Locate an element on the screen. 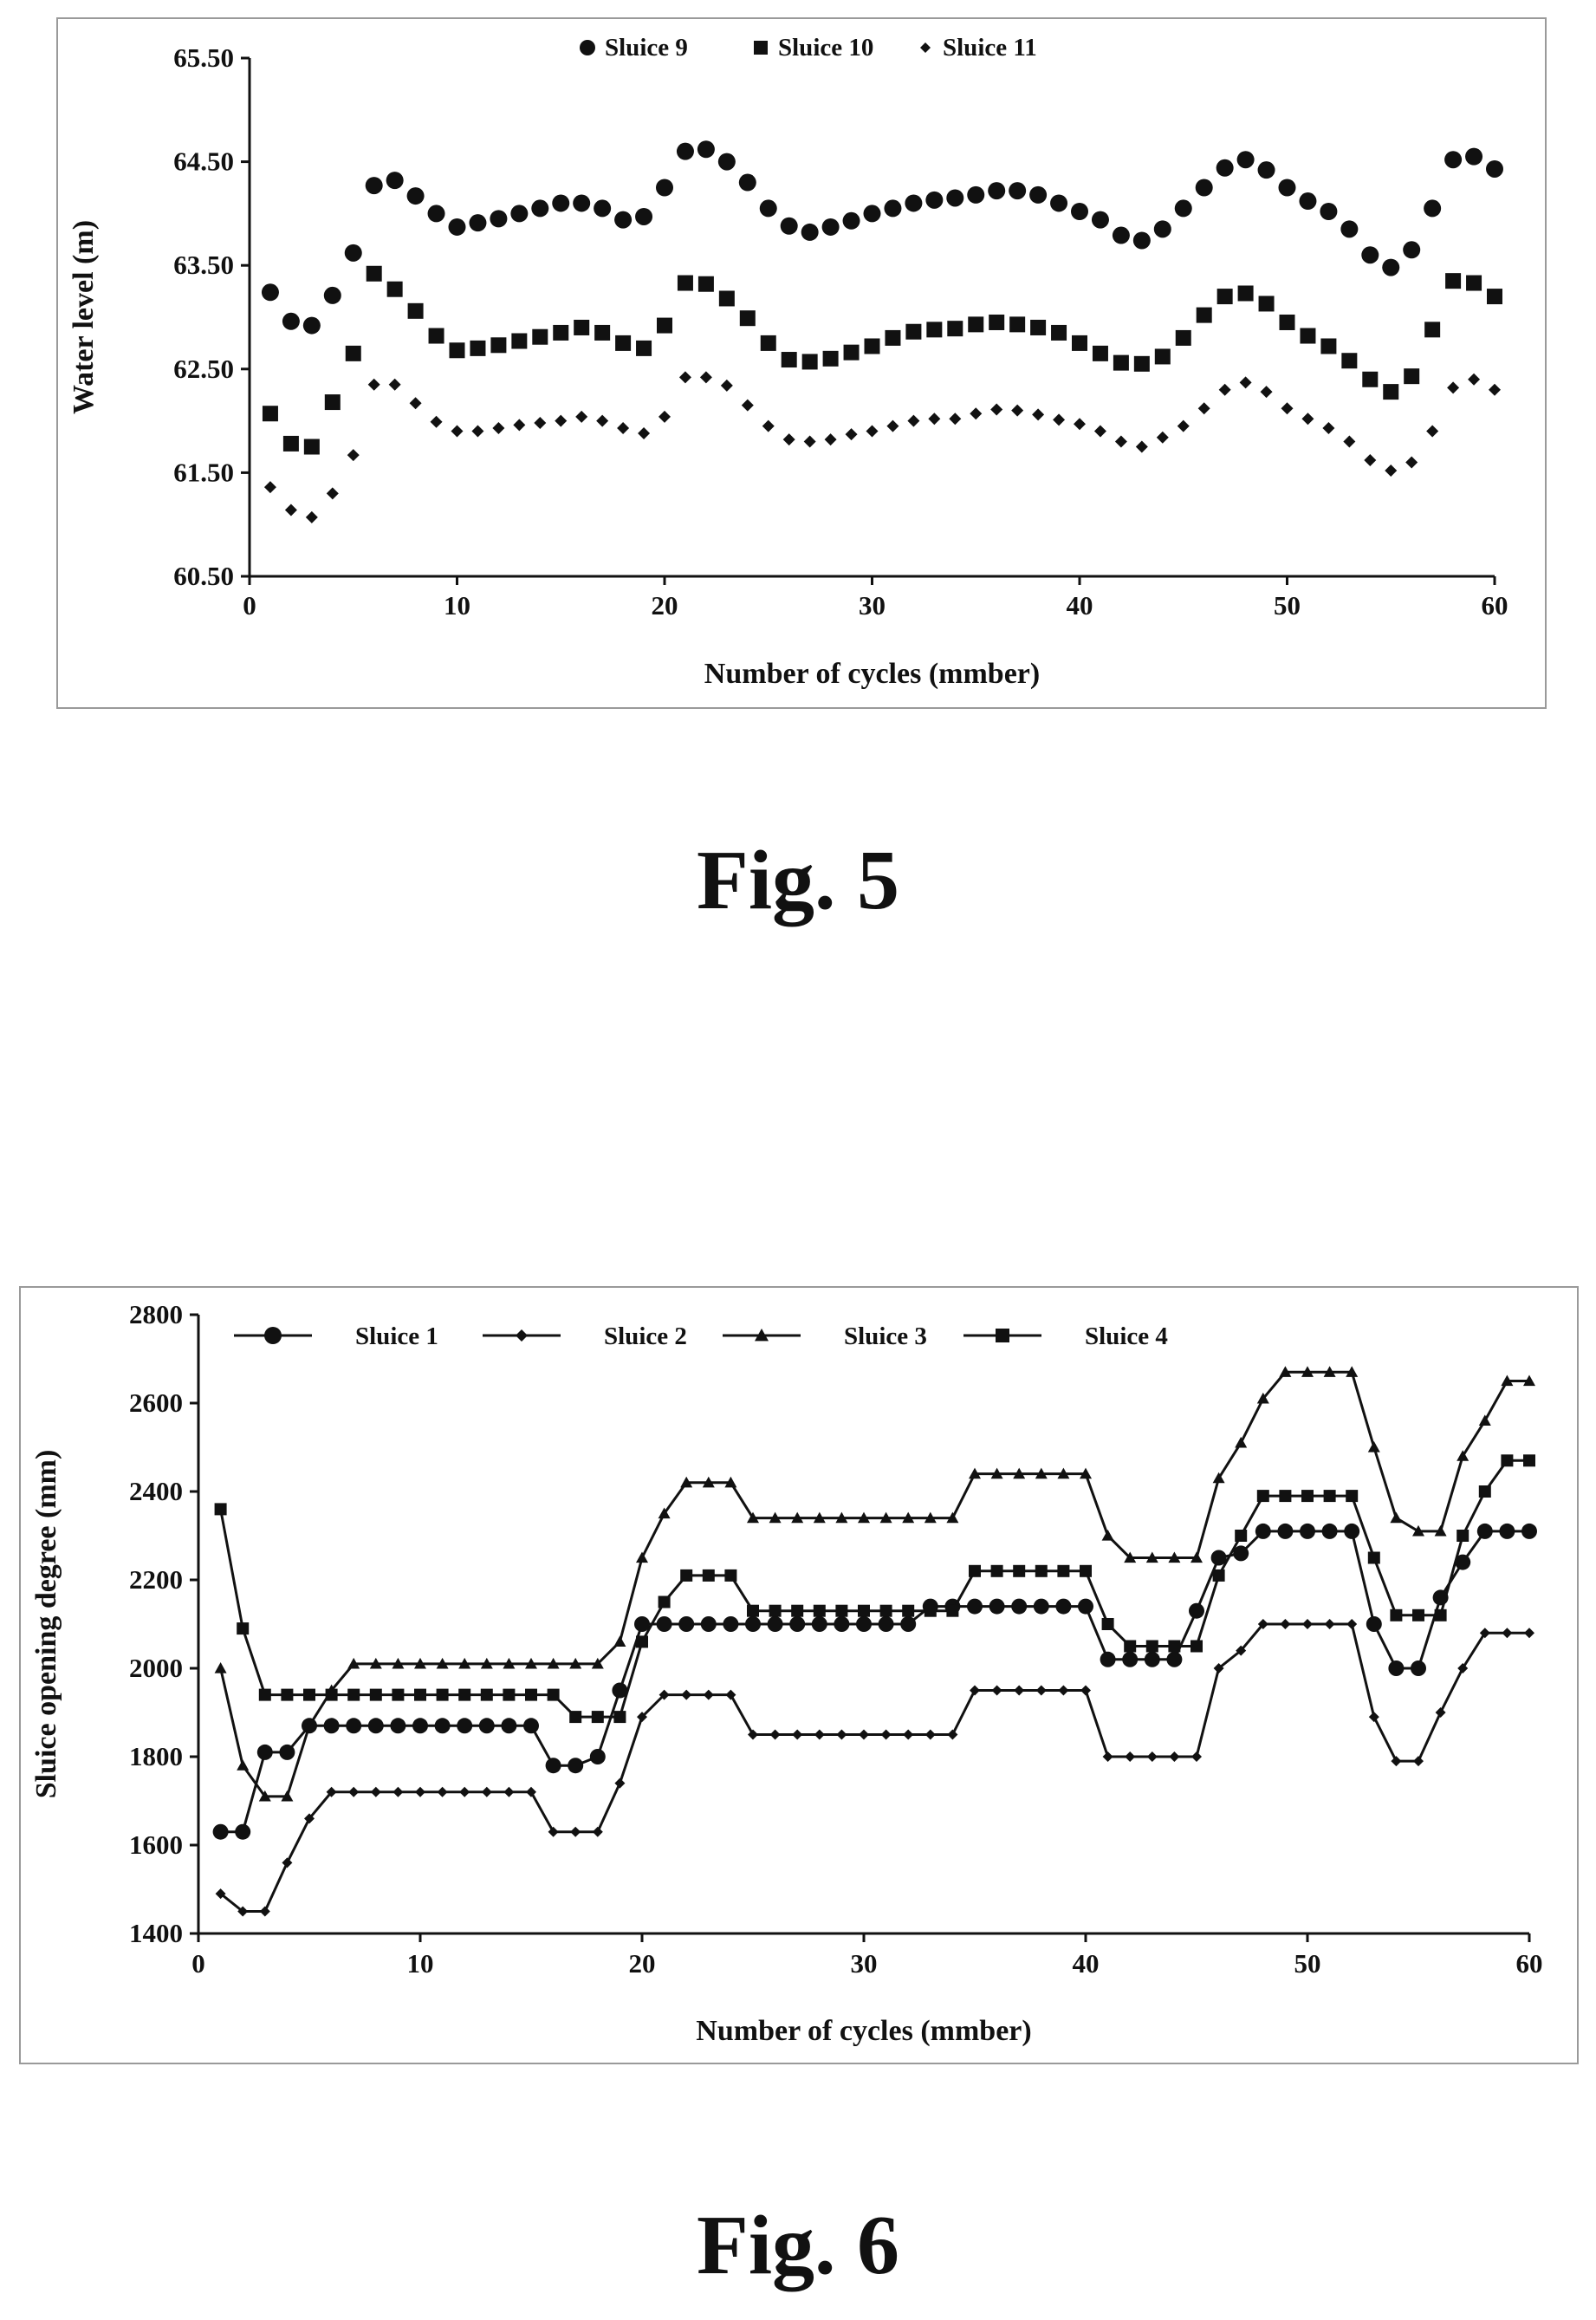 Image resolution: width=1596 pixels, height=2320 pixels. y-tick-label: 1800 is located at coordinates (156, 1756).